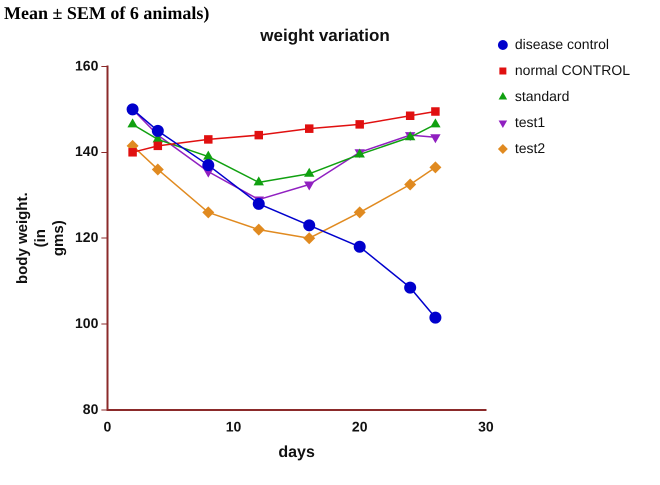  Describe the element at coordinates (87, 322) in the screenshot. I see `y-tick-label: 100` at that location.